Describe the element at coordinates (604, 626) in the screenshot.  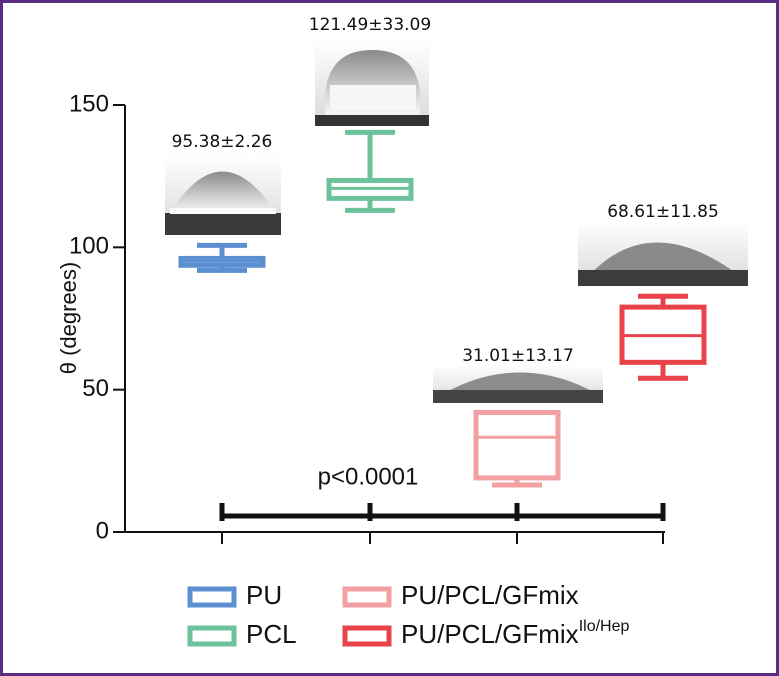
I see `legend-superscript: Ilo/Hep` at that location.